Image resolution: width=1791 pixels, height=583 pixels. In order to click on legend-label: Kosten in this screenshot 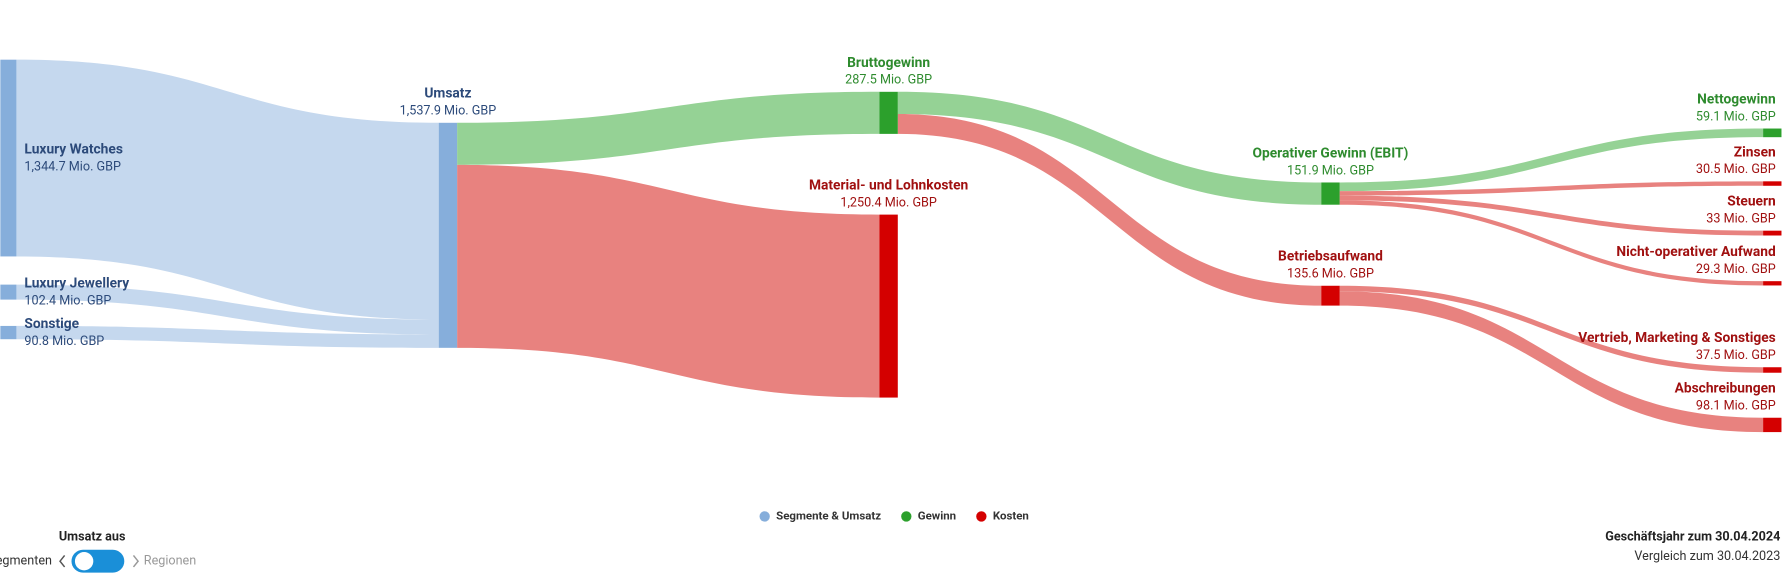, I will do `click(1011, 515)`.